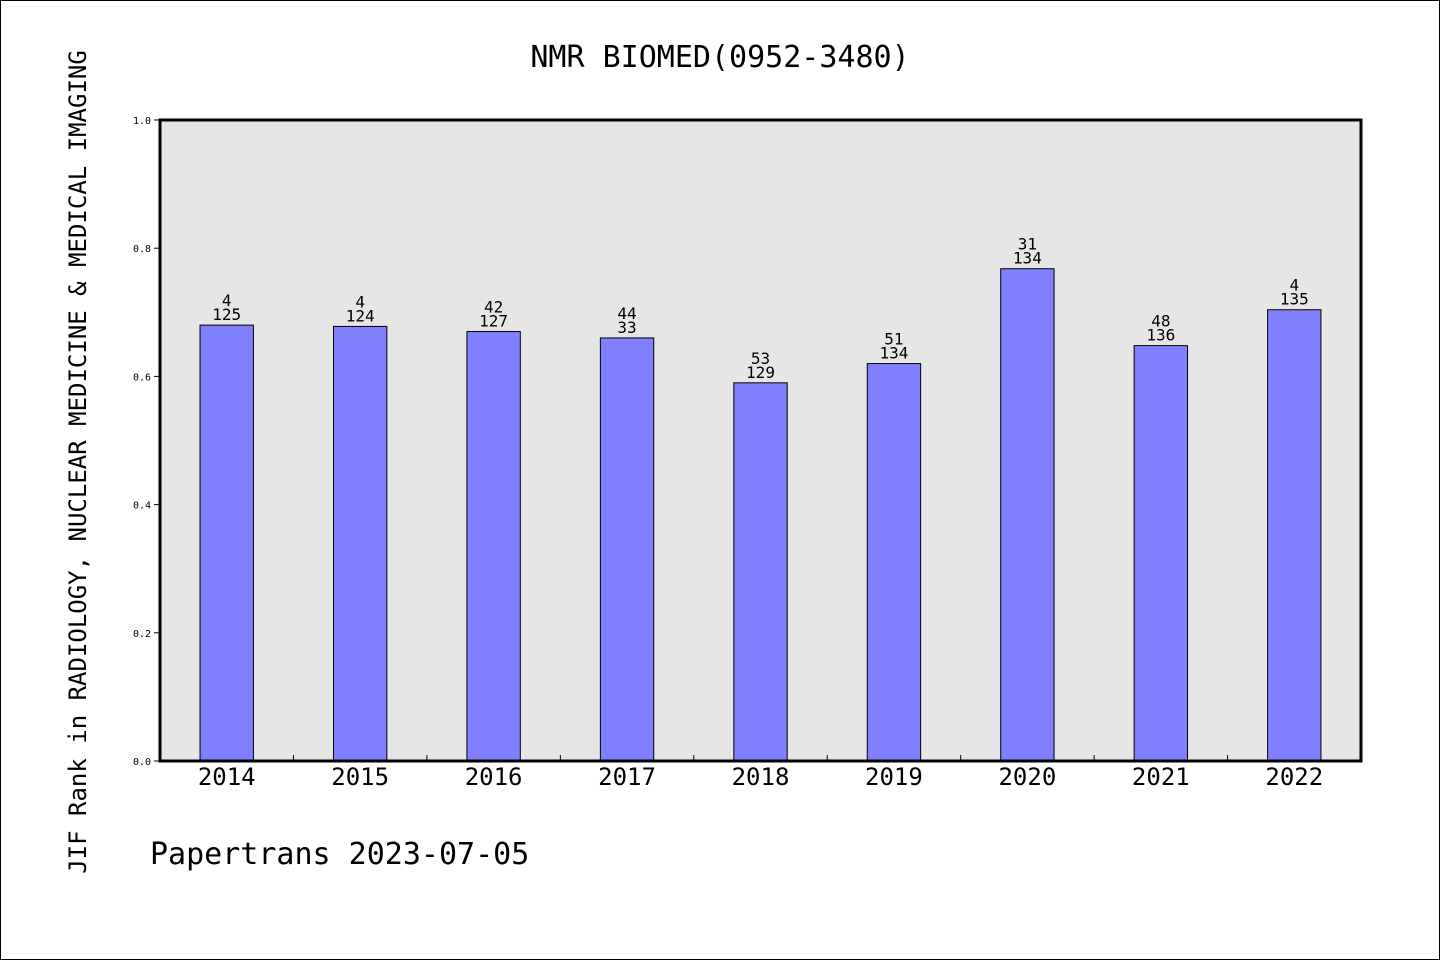 The height and width of the screenshot is (960, 1440). What do you see at coordinates (1160, 321) in the screenshot?
I see `bar-label-top: 48` at bounding box center [1160, 321].